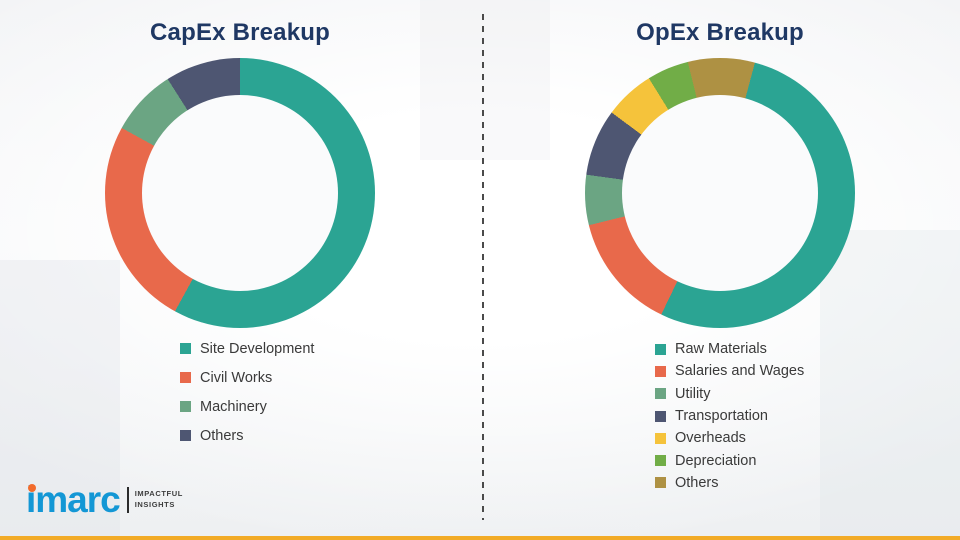 The width and height of the screenshot is (960, 540). What do you see at coordinates (158, 493) in the screenshot?
I see `logo-tagline-line1: IMPACTFUL` at bounding box center [158, 493].